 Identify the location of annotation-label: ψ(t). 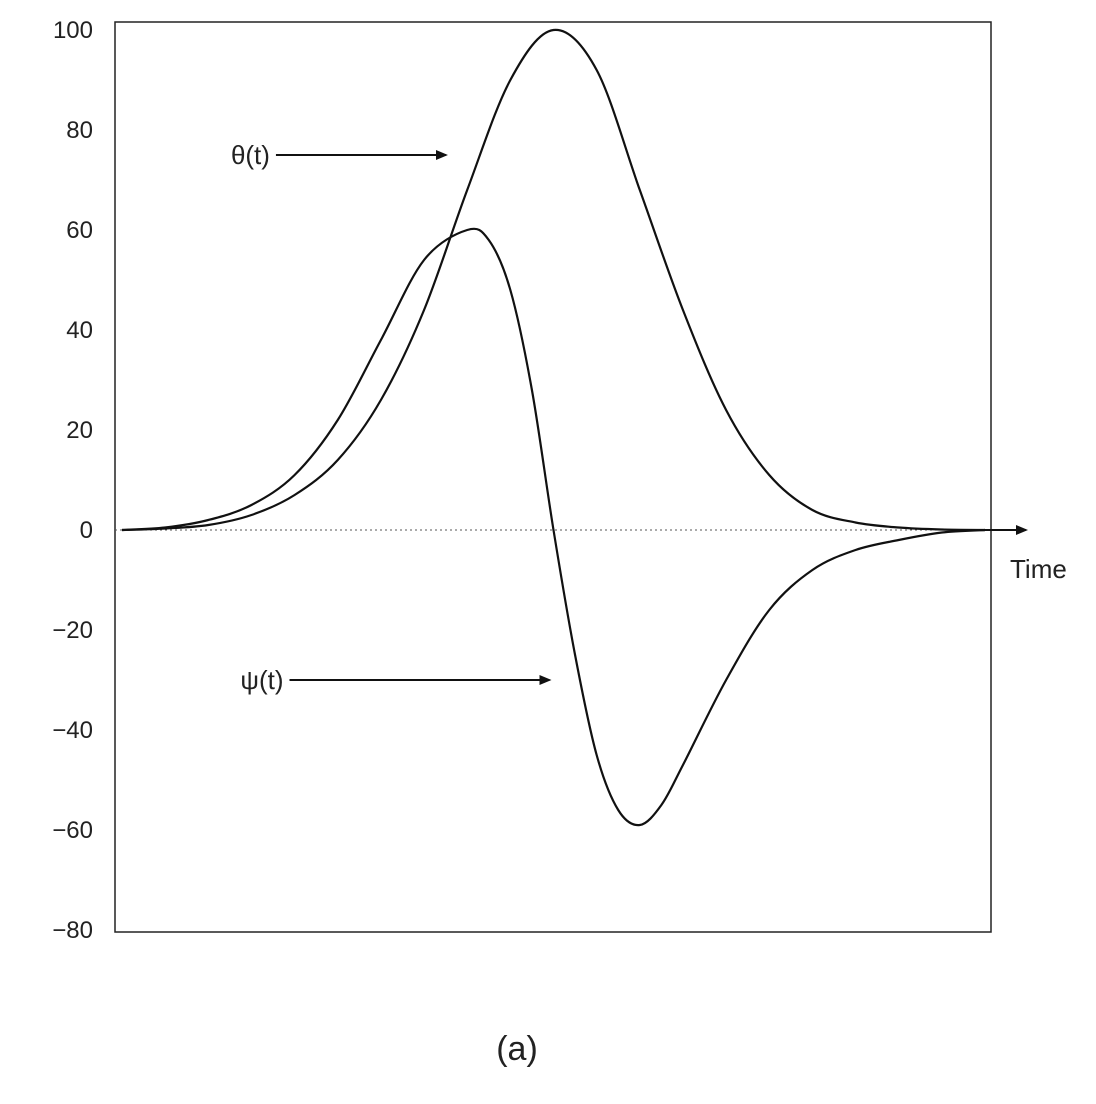
(261, 680).